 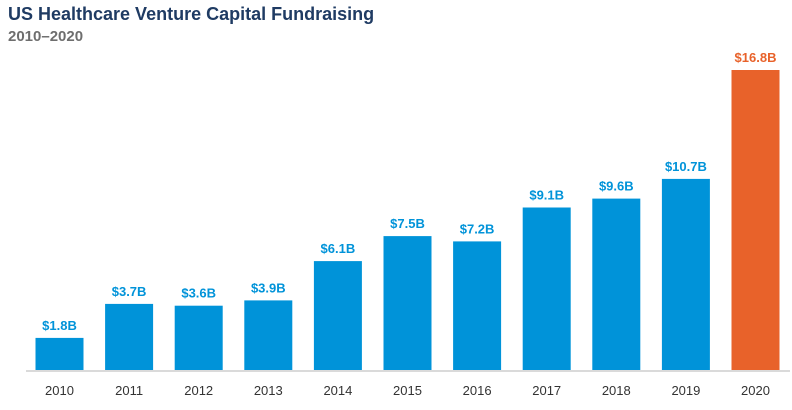 I want to click on x-tick-label-2020: 2020, so click(x=755, y=390).